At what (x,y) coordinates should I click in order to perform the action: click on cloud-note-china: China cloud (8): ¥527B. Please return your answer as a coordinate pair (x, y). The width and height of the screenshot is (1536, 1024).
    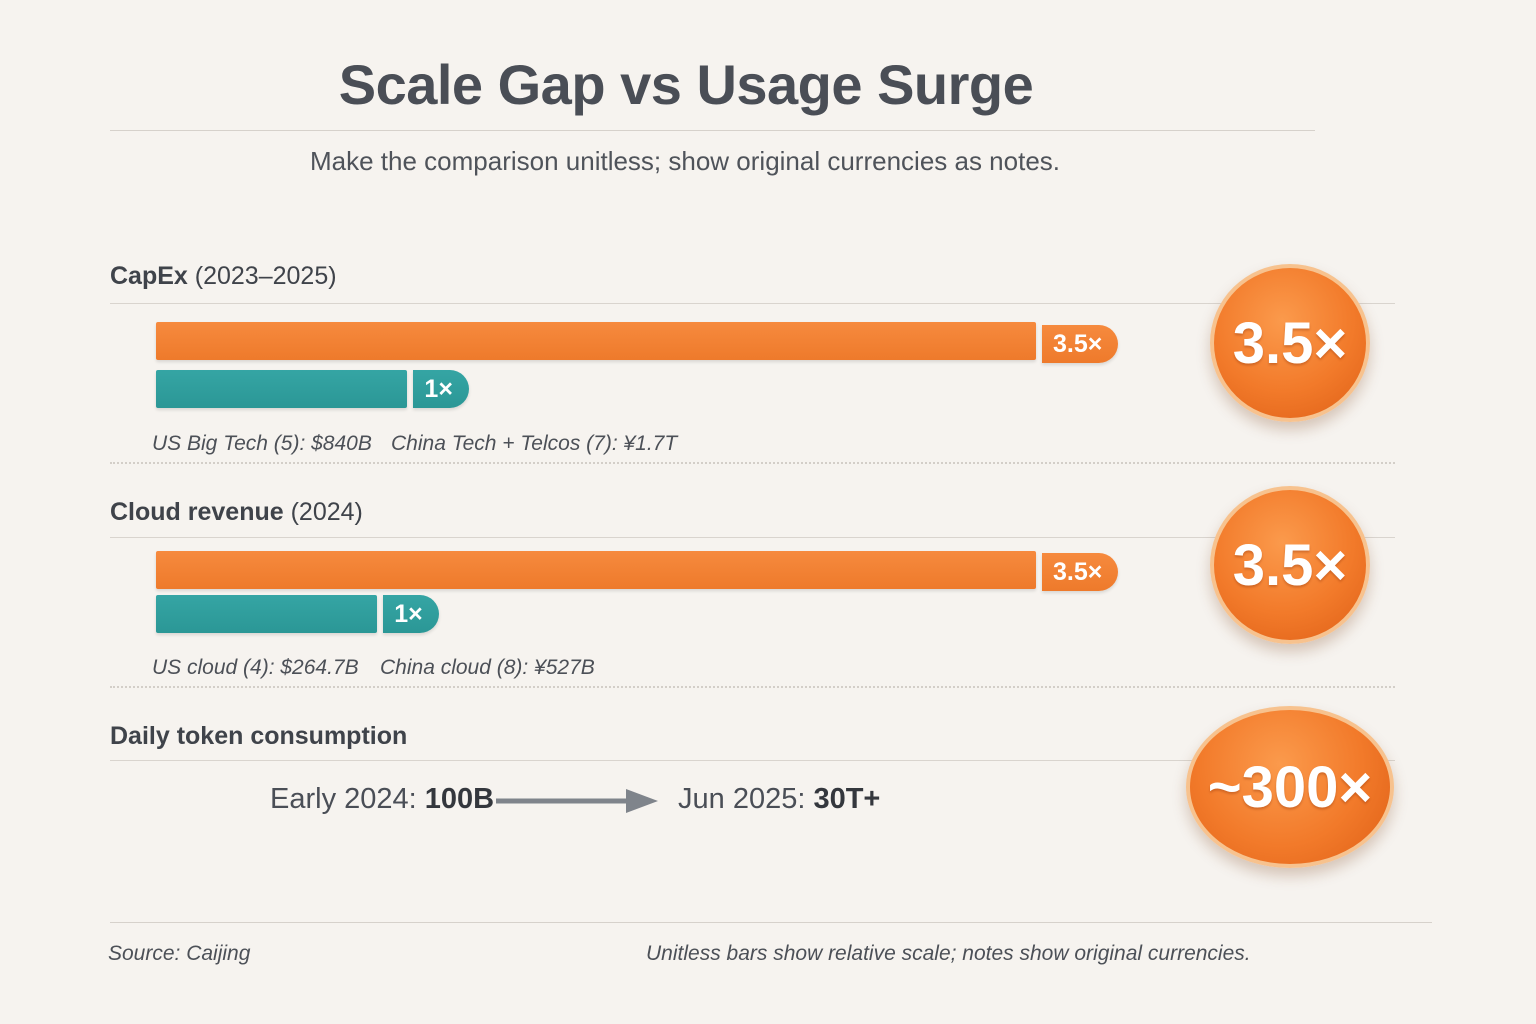
    Looking at the image, I should click on (487, 667).